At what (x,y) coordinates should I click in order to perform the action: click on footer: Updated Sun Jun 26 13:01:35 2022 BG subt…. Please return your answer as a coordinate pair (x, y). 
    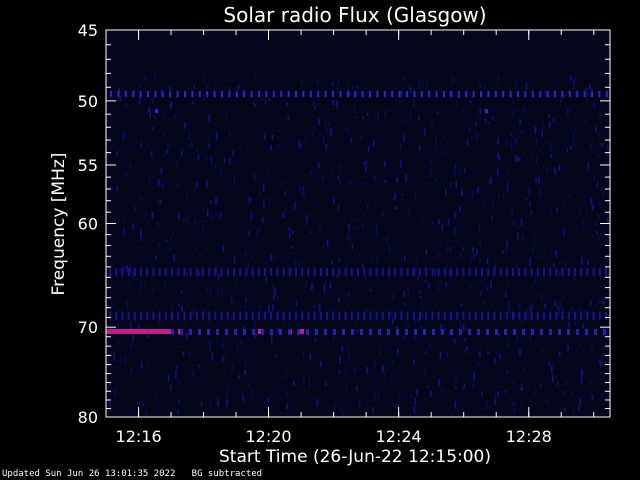
    Looking at the image, I should click on (132, 474).